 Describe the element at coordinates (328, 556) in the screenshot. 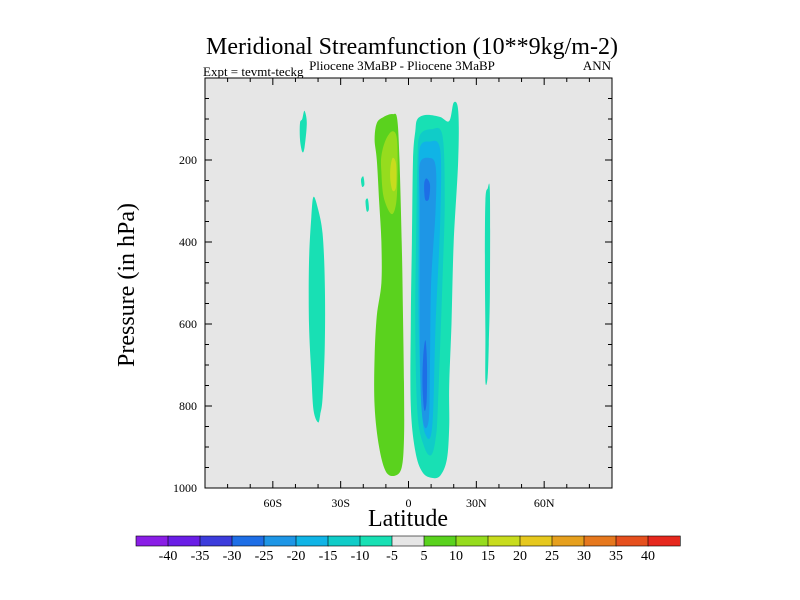

I see `colorbar-label: -15` at that location.